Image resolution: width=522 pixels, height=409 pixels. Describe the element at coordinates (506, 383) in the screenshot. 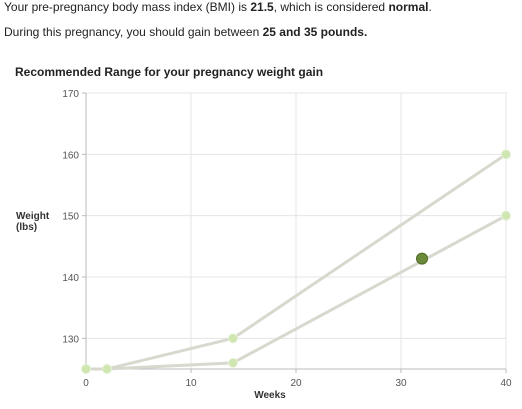

I see `x-tick-label: 40` at that location.